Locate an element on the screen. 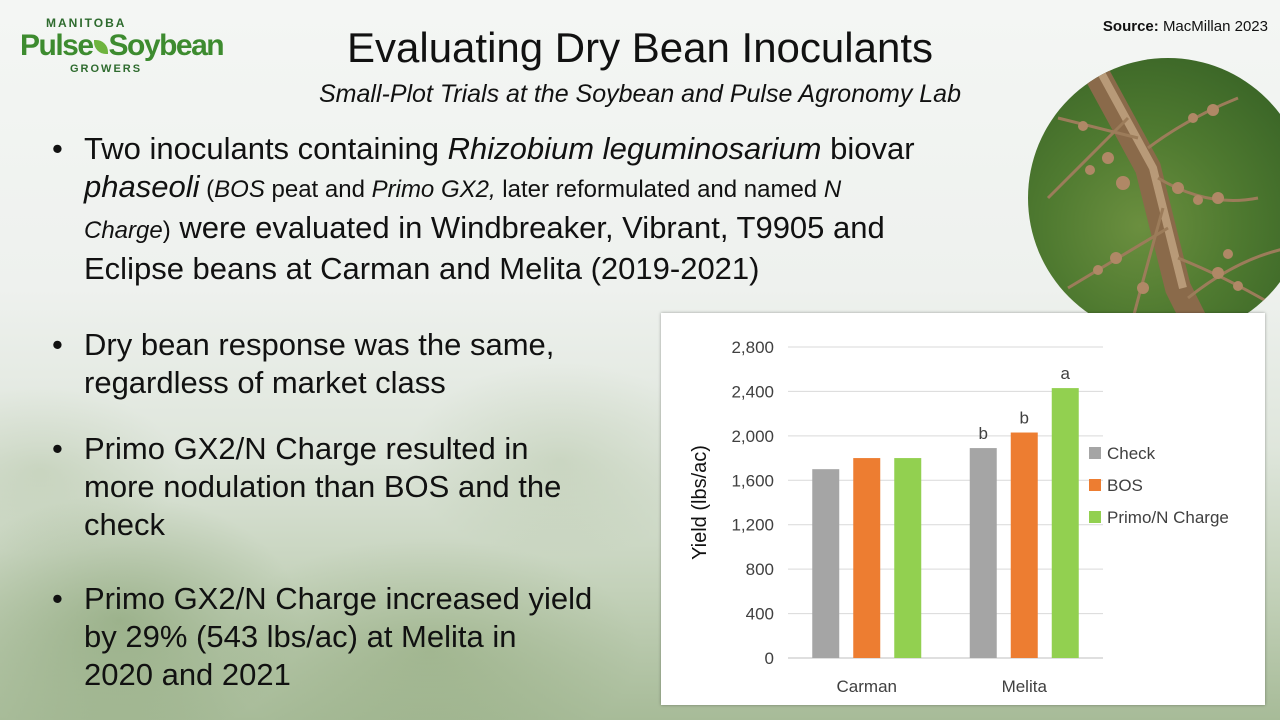 The height and width of the screenshot is (720, 1280). legend-label: BOS is located at coordinates (1125, 485).